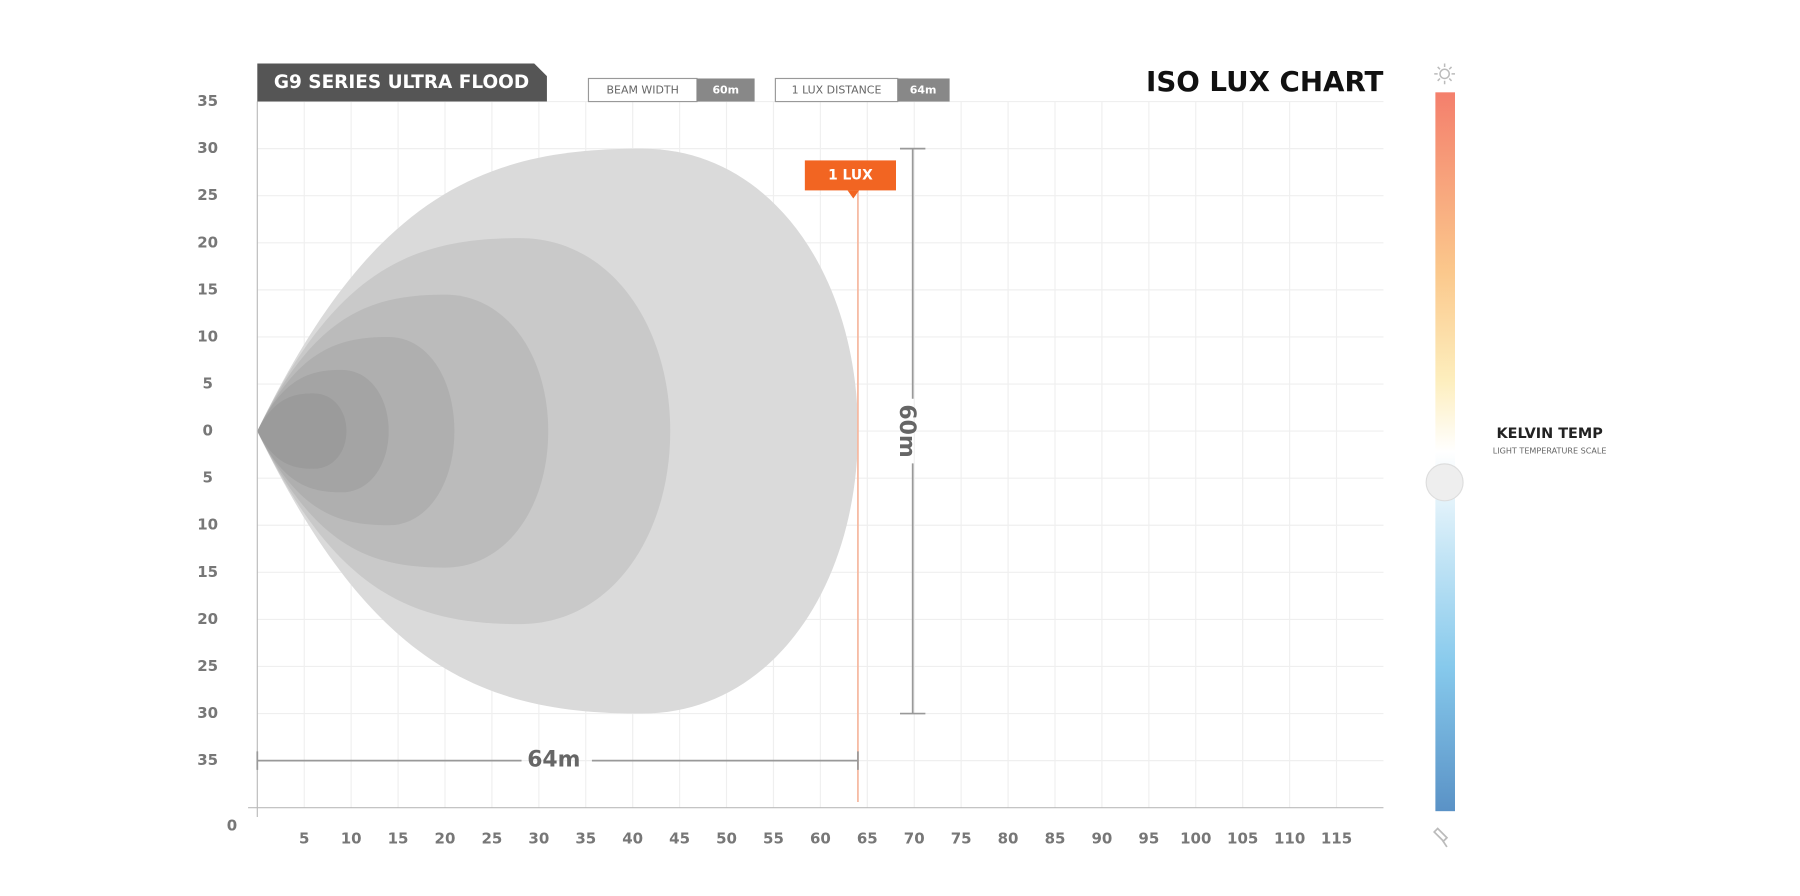  Describe the element at coordinates (1550, 451) in the screenshot. I see `kelvin-subtitle: LIGHT TEMPERATURE SCALE` at that location.